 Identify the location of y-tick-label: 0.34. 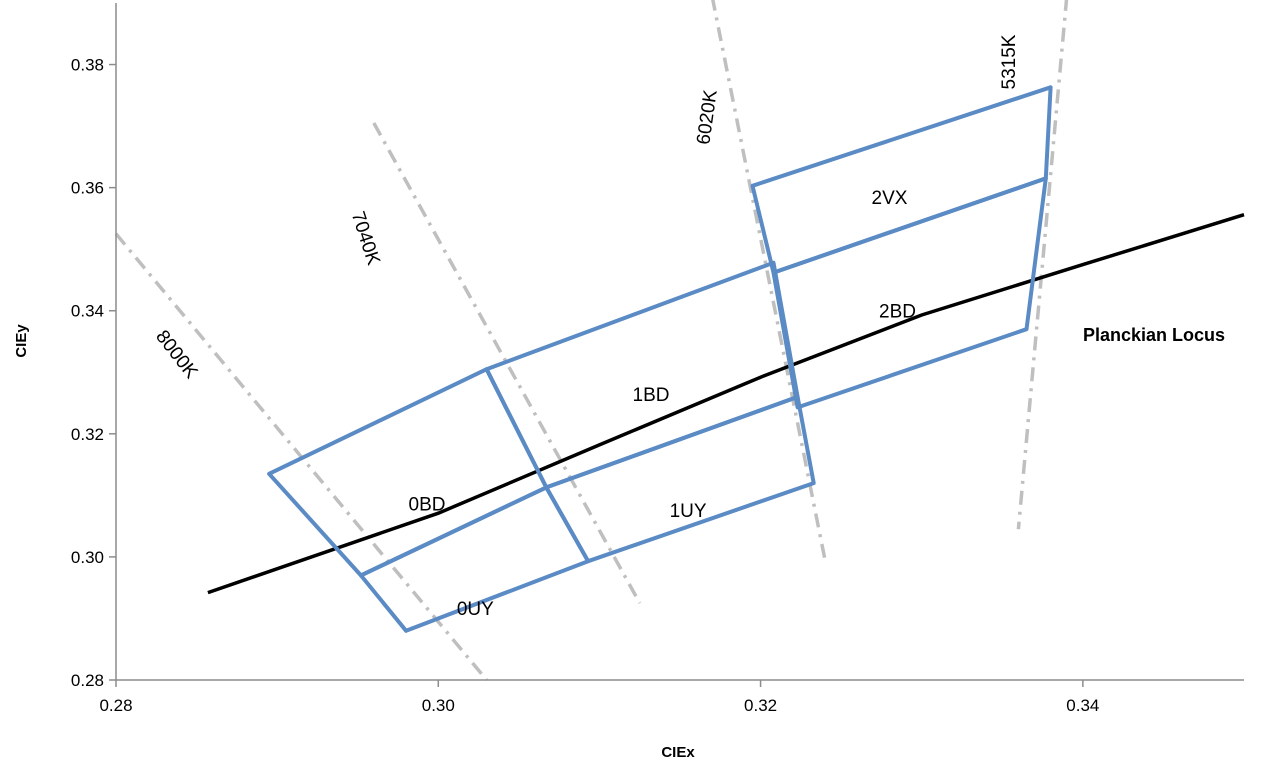
(87, 311).